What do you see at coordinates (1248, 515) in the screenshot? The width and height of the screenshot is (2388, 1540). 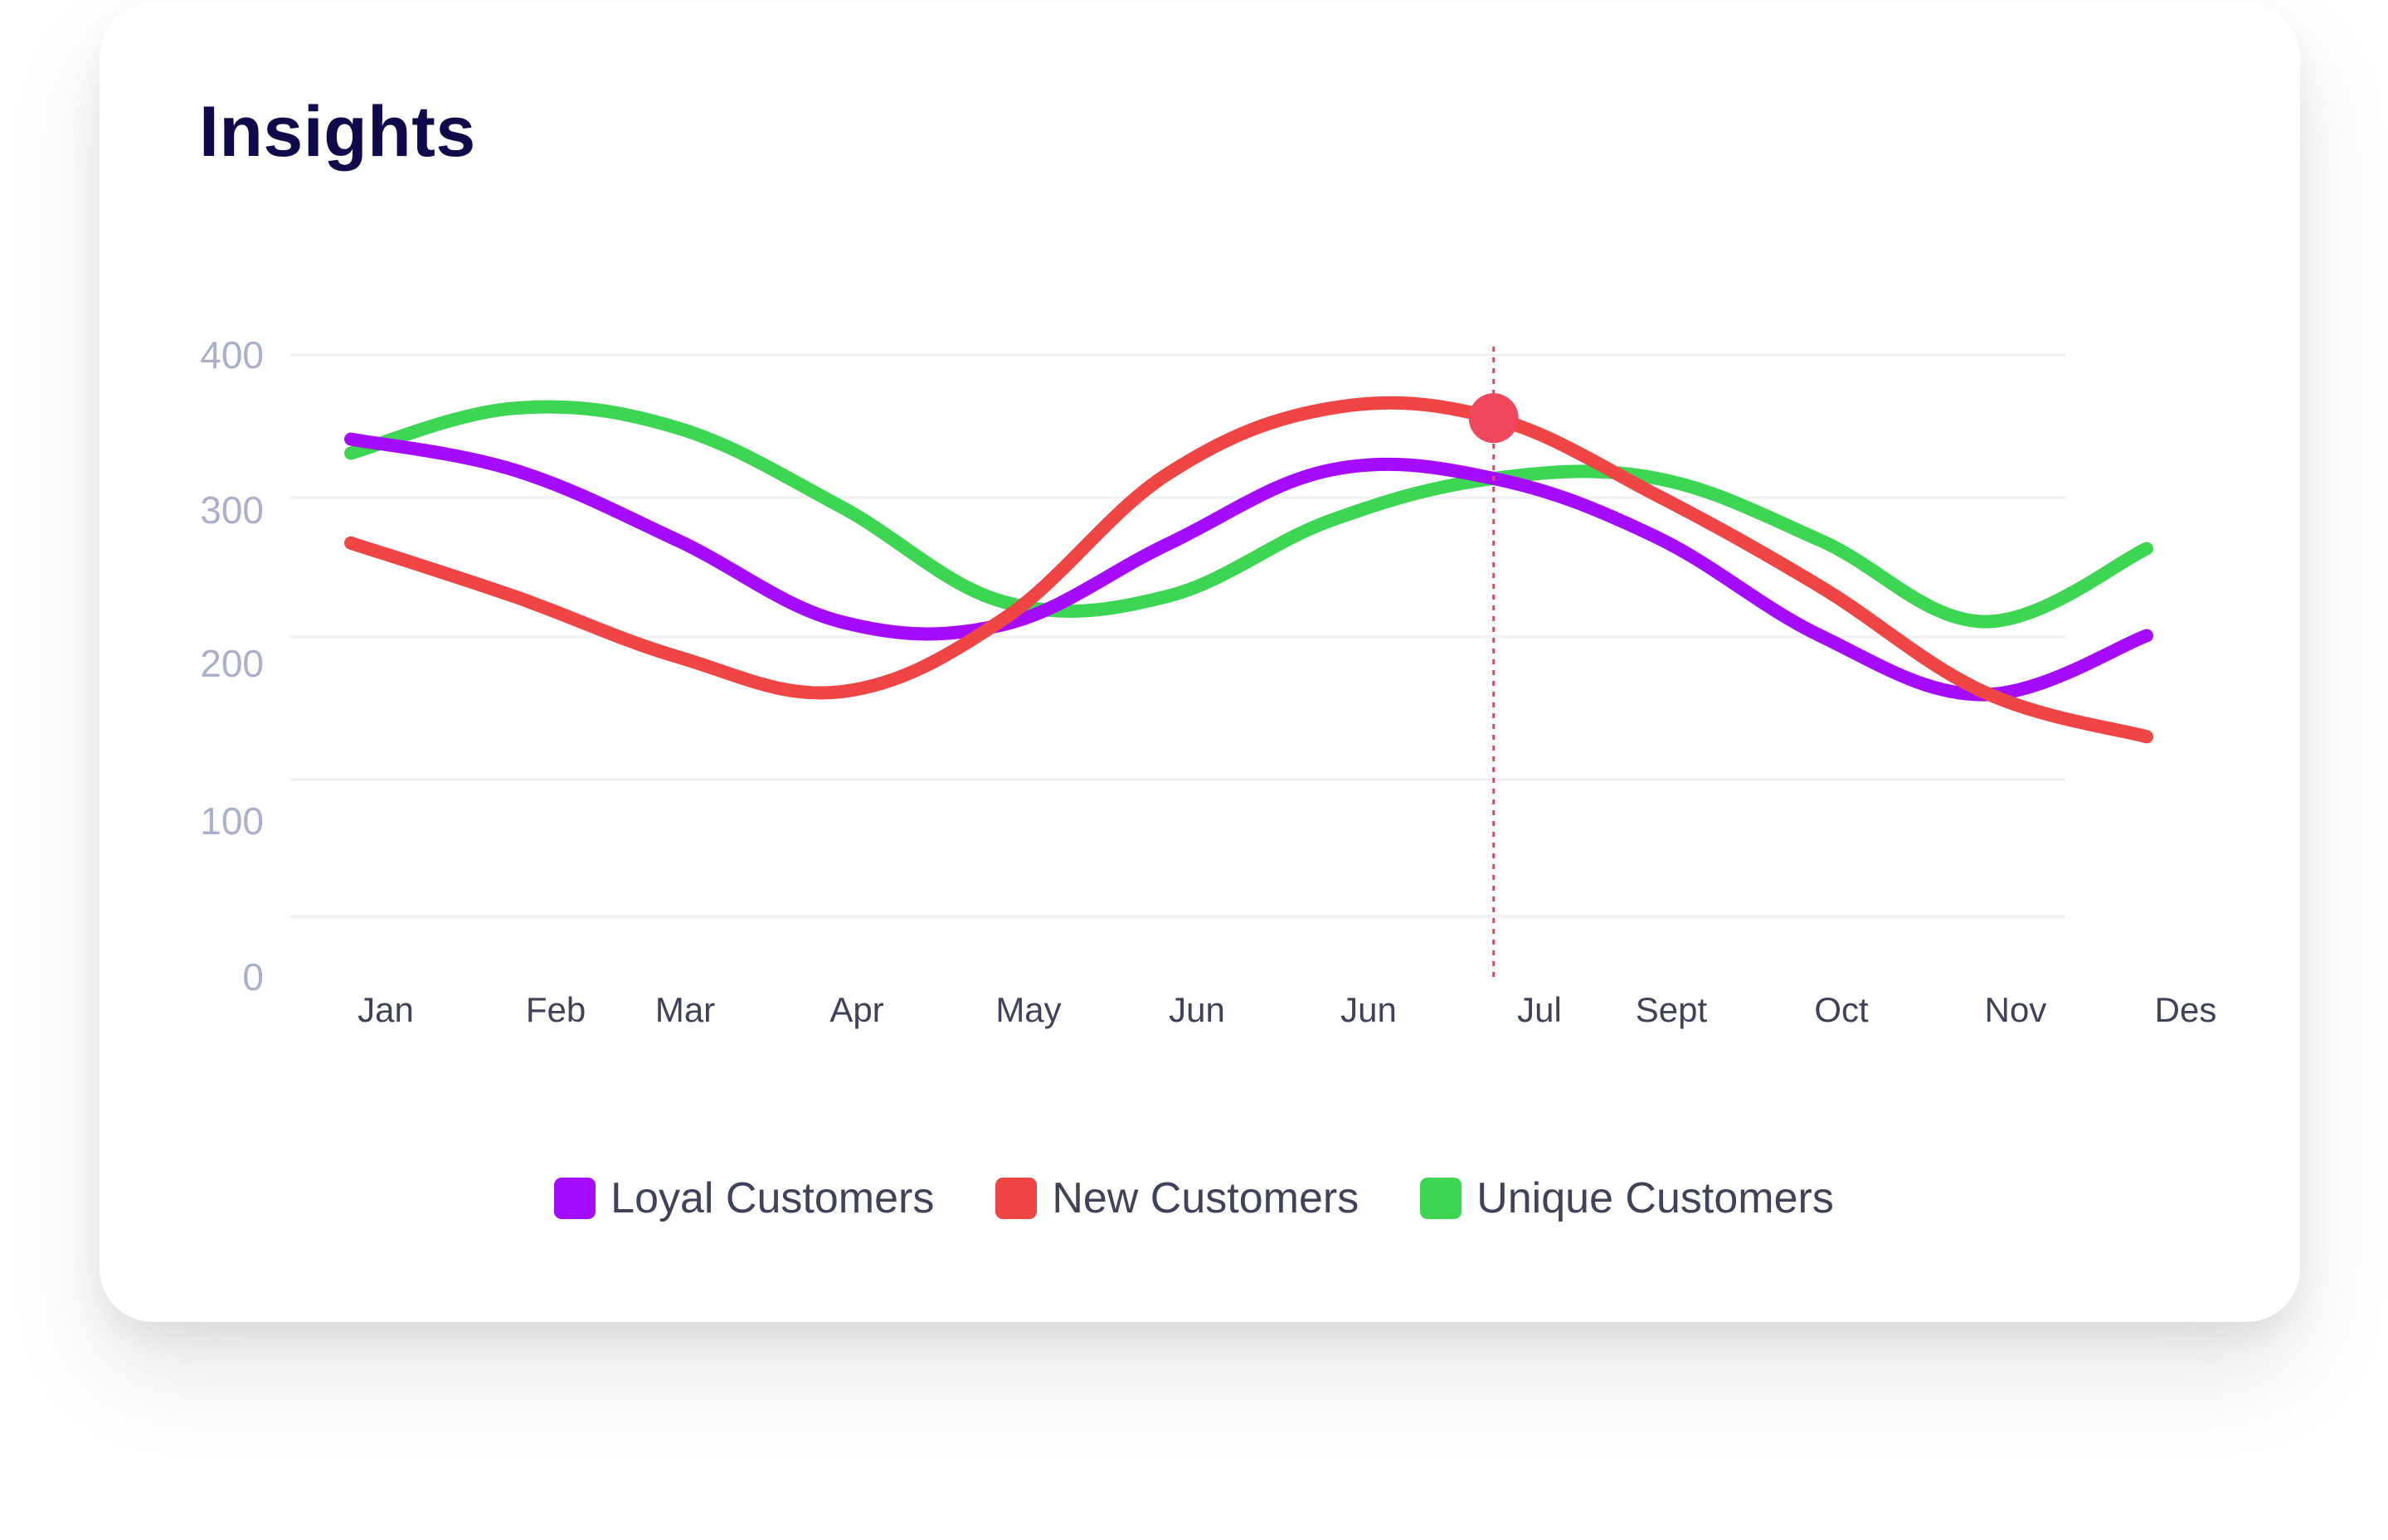 I see `series-line-unique-customers` at bounding box center [1248, 515].